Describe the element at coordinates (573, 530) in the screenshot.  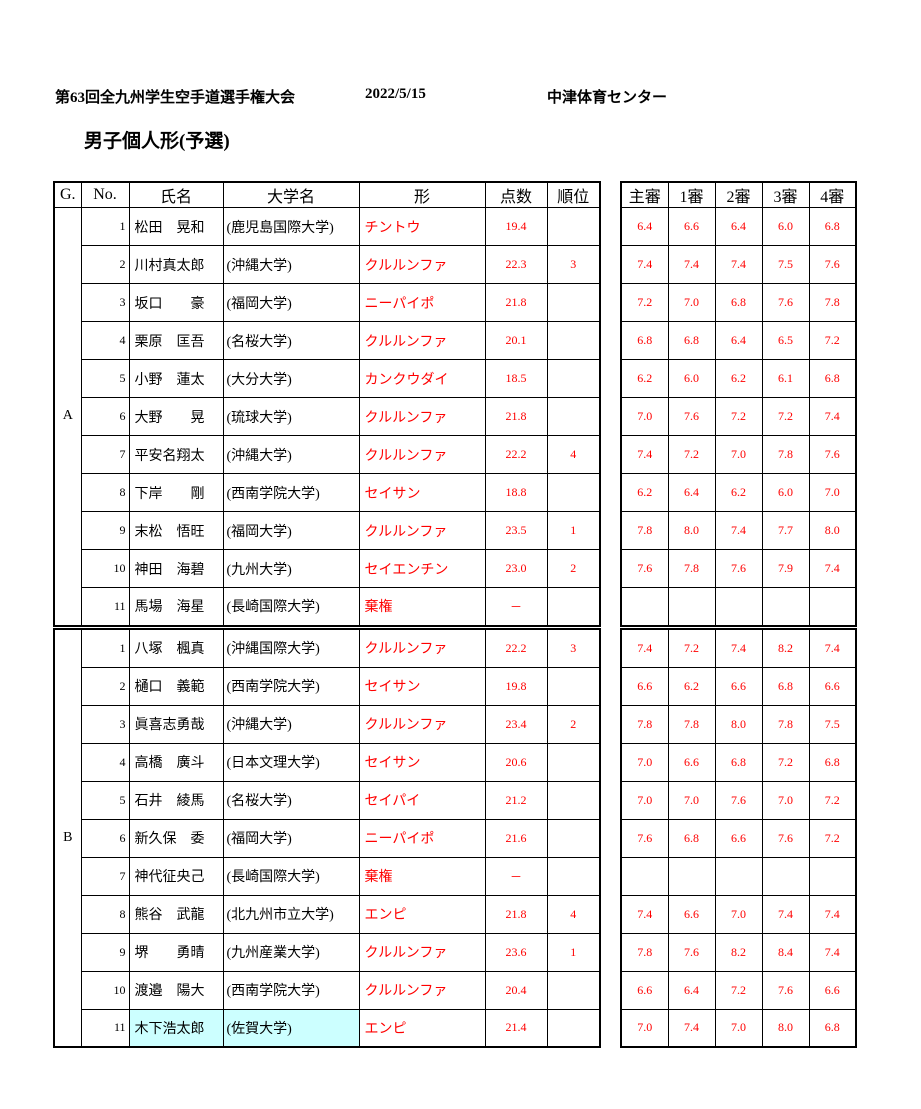
I see `rank-cell: 1` at that location.